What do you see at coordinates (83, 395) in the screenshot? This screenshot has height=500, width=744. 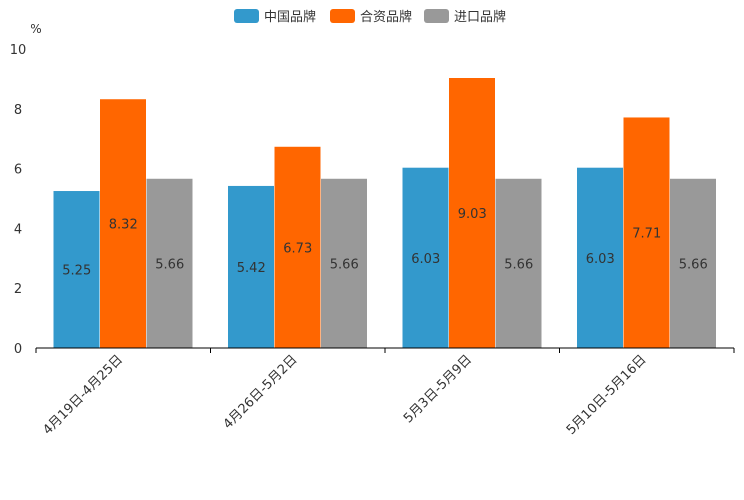 I see `x-tick-label: 4月19日-4月25日` at bounding box center [83, 395].